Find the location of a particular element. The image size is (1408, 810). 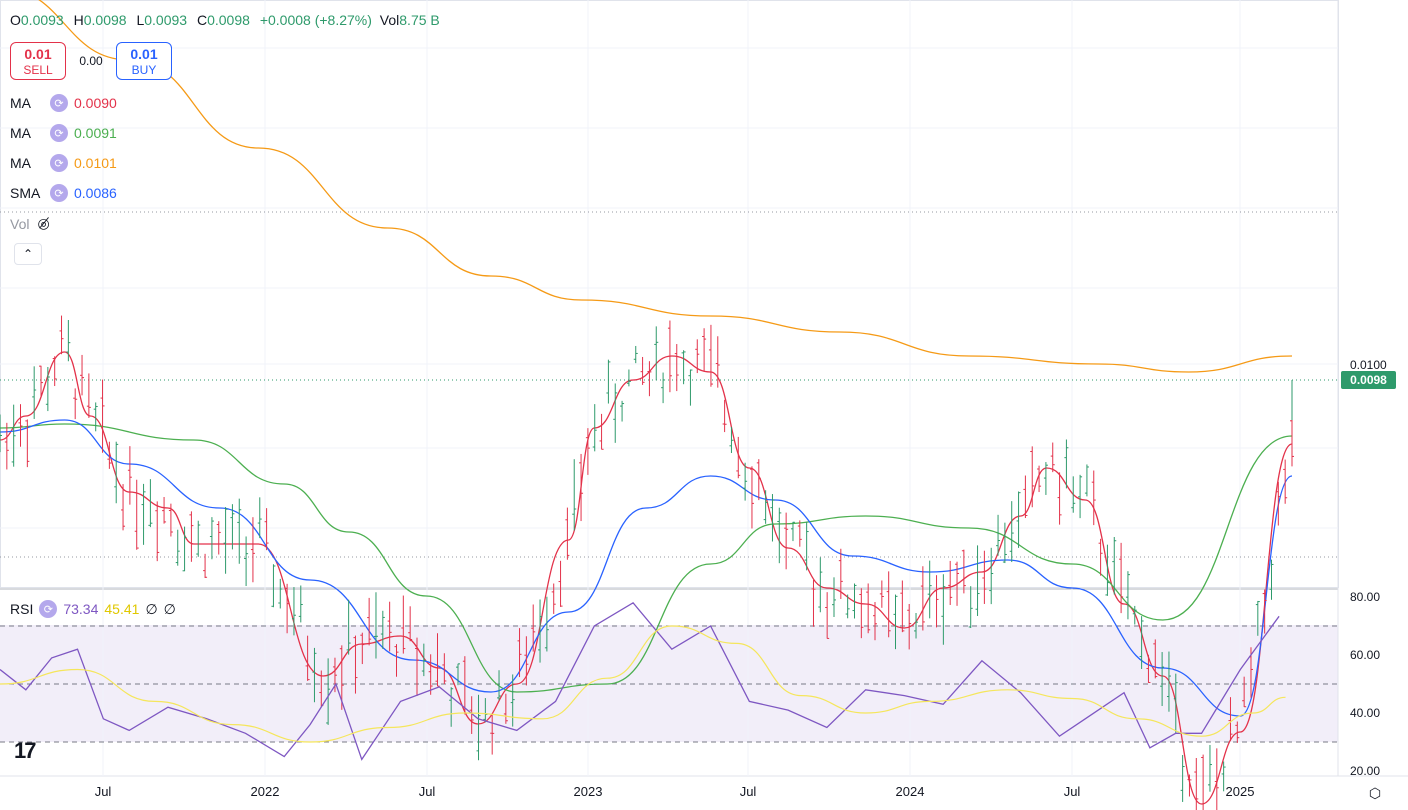

eye-off-icon: ◎̸ is located at coordinates (43, 223).